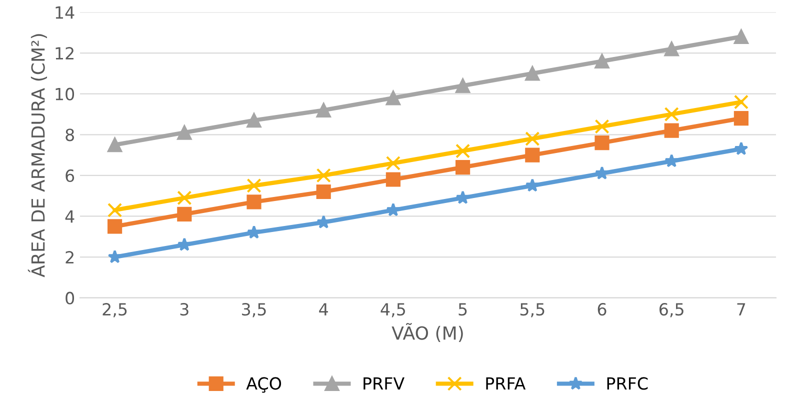 This screenshot has height=408, width=800. What do you see at coordinates (37, 156) in the screenshot?
I see `y-axis-title: ÁREA DE ARMADURA (CM²)` at bounding box center [37, 156].